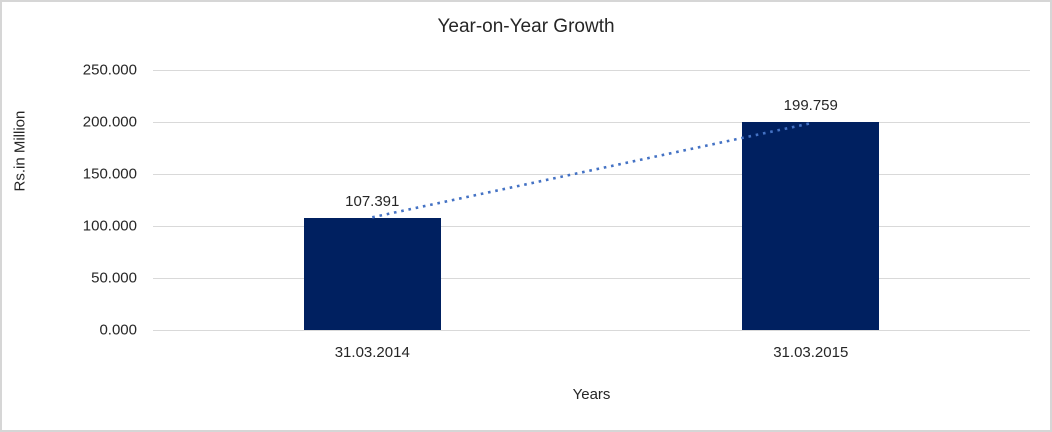  What do you see at coordinates (109, 122) in the screenshot?
I see `y-tick-label: 200.000` at bounding box center [109, 122].